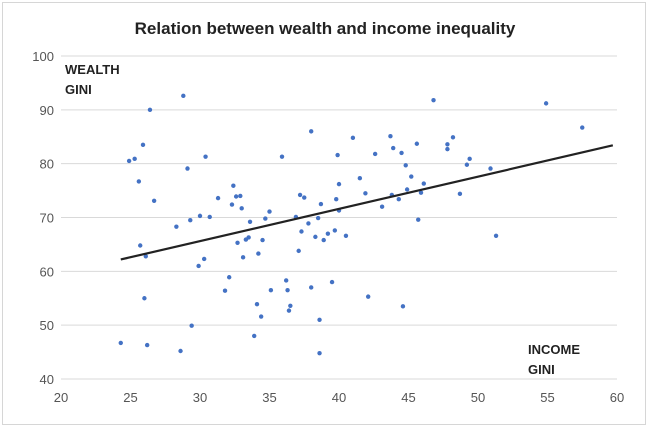 The height and width of the screenshot is (431, 650). What do you see at coordinates (617, 397) in the screenshot?
I see `x-tick-label: 60` at bounding box center [617, 397].